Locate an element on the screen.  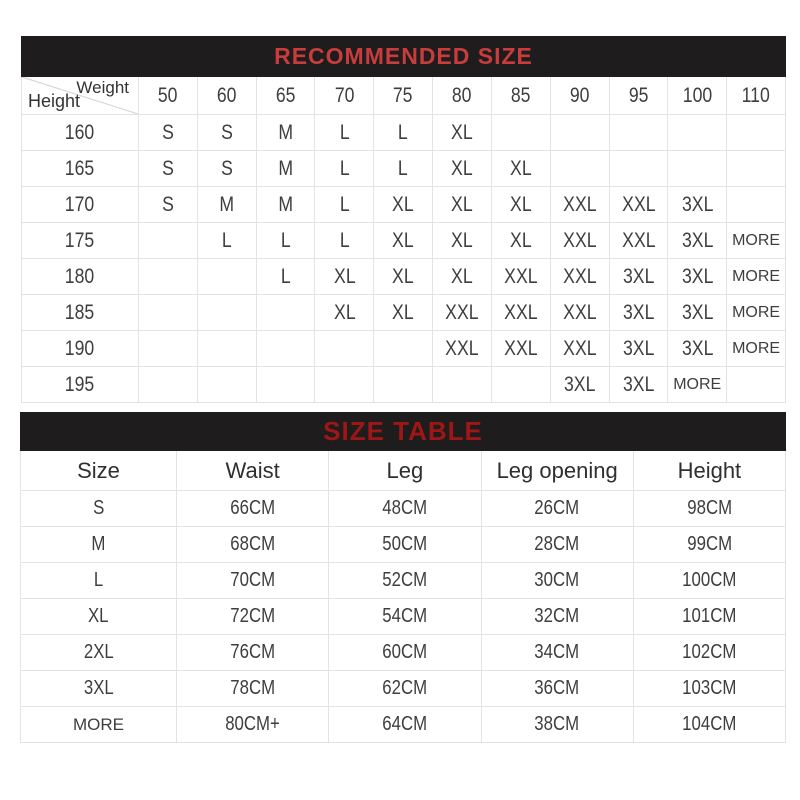
size-table-cell: 48CM is located at coordinates (405, 508).